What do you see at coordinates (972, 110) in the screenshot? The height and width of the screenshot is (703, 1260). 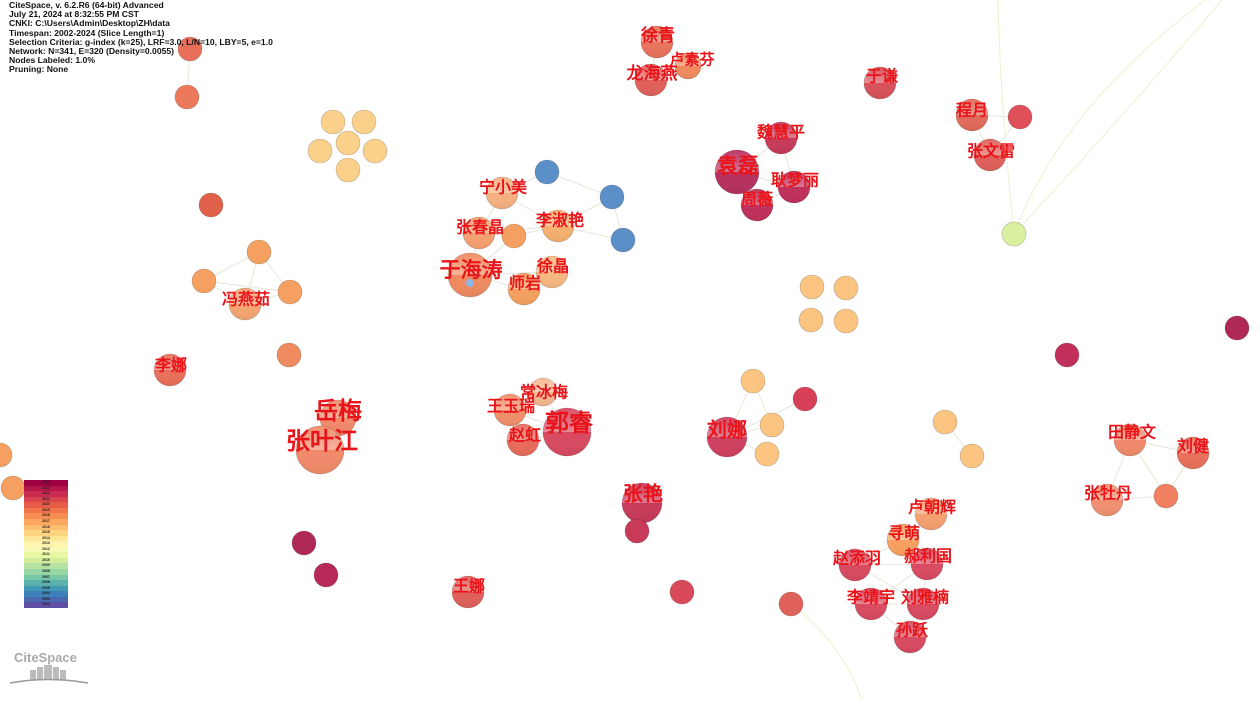 I see `node-label: 程月` at bounding box center [972, 110].